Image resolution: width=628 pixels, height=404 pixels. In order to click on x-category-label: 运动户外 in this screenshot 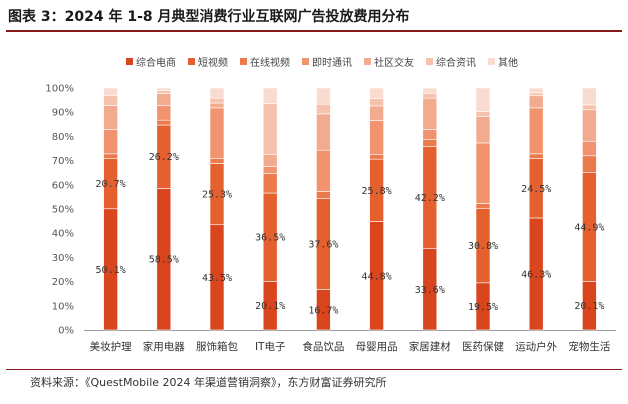, I will do `click(536, 346)`.